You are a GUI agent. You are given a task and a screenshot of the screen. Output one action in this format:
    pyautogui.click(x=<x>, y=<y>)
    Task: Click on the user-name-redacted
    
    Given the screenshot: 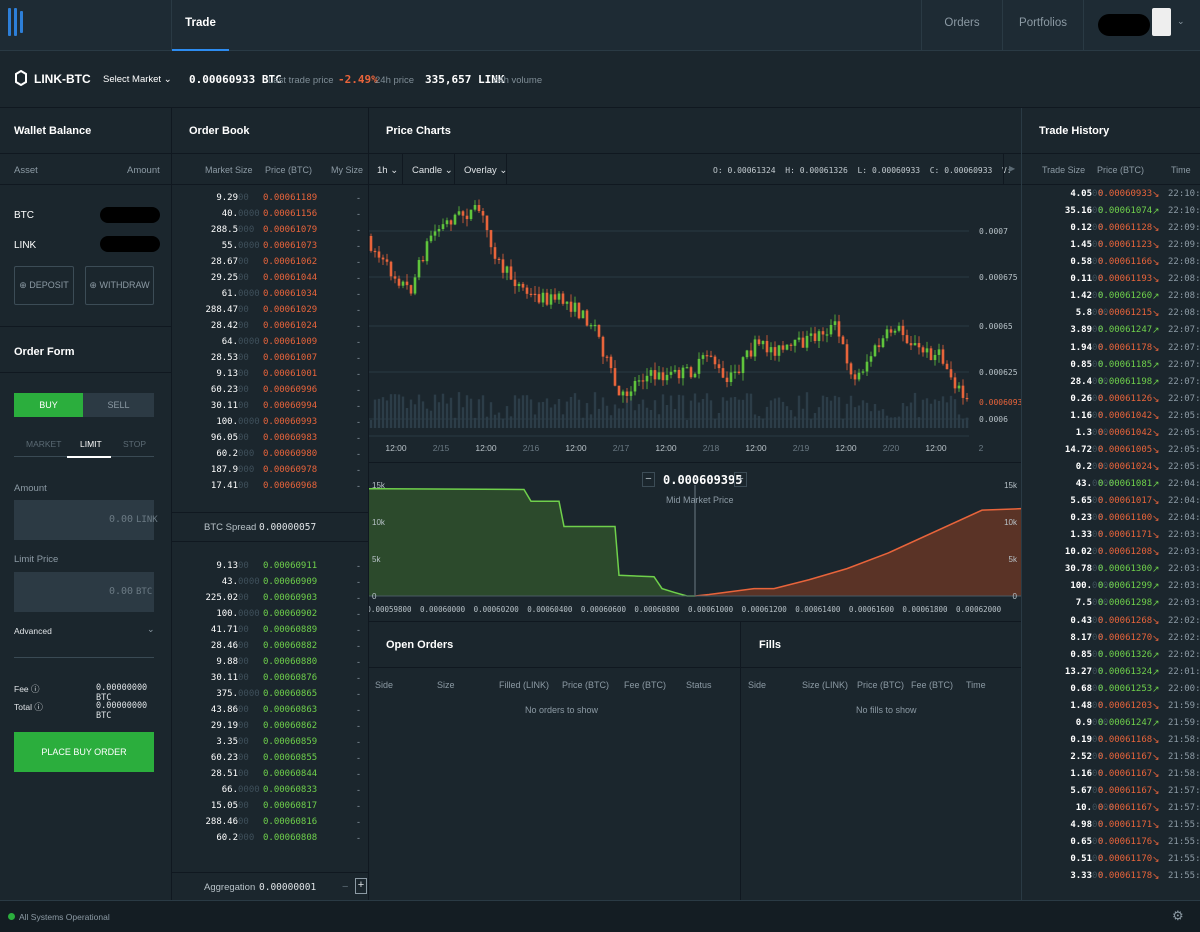 What is the action you would take?
    pyautogui.click(x=1124, y=25)
    